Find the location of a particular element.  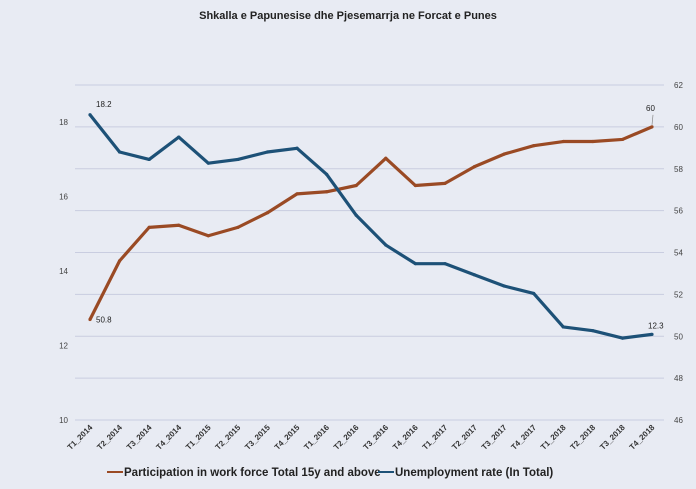

left-axis-tick: 18 is located at coordinates (63, 122).